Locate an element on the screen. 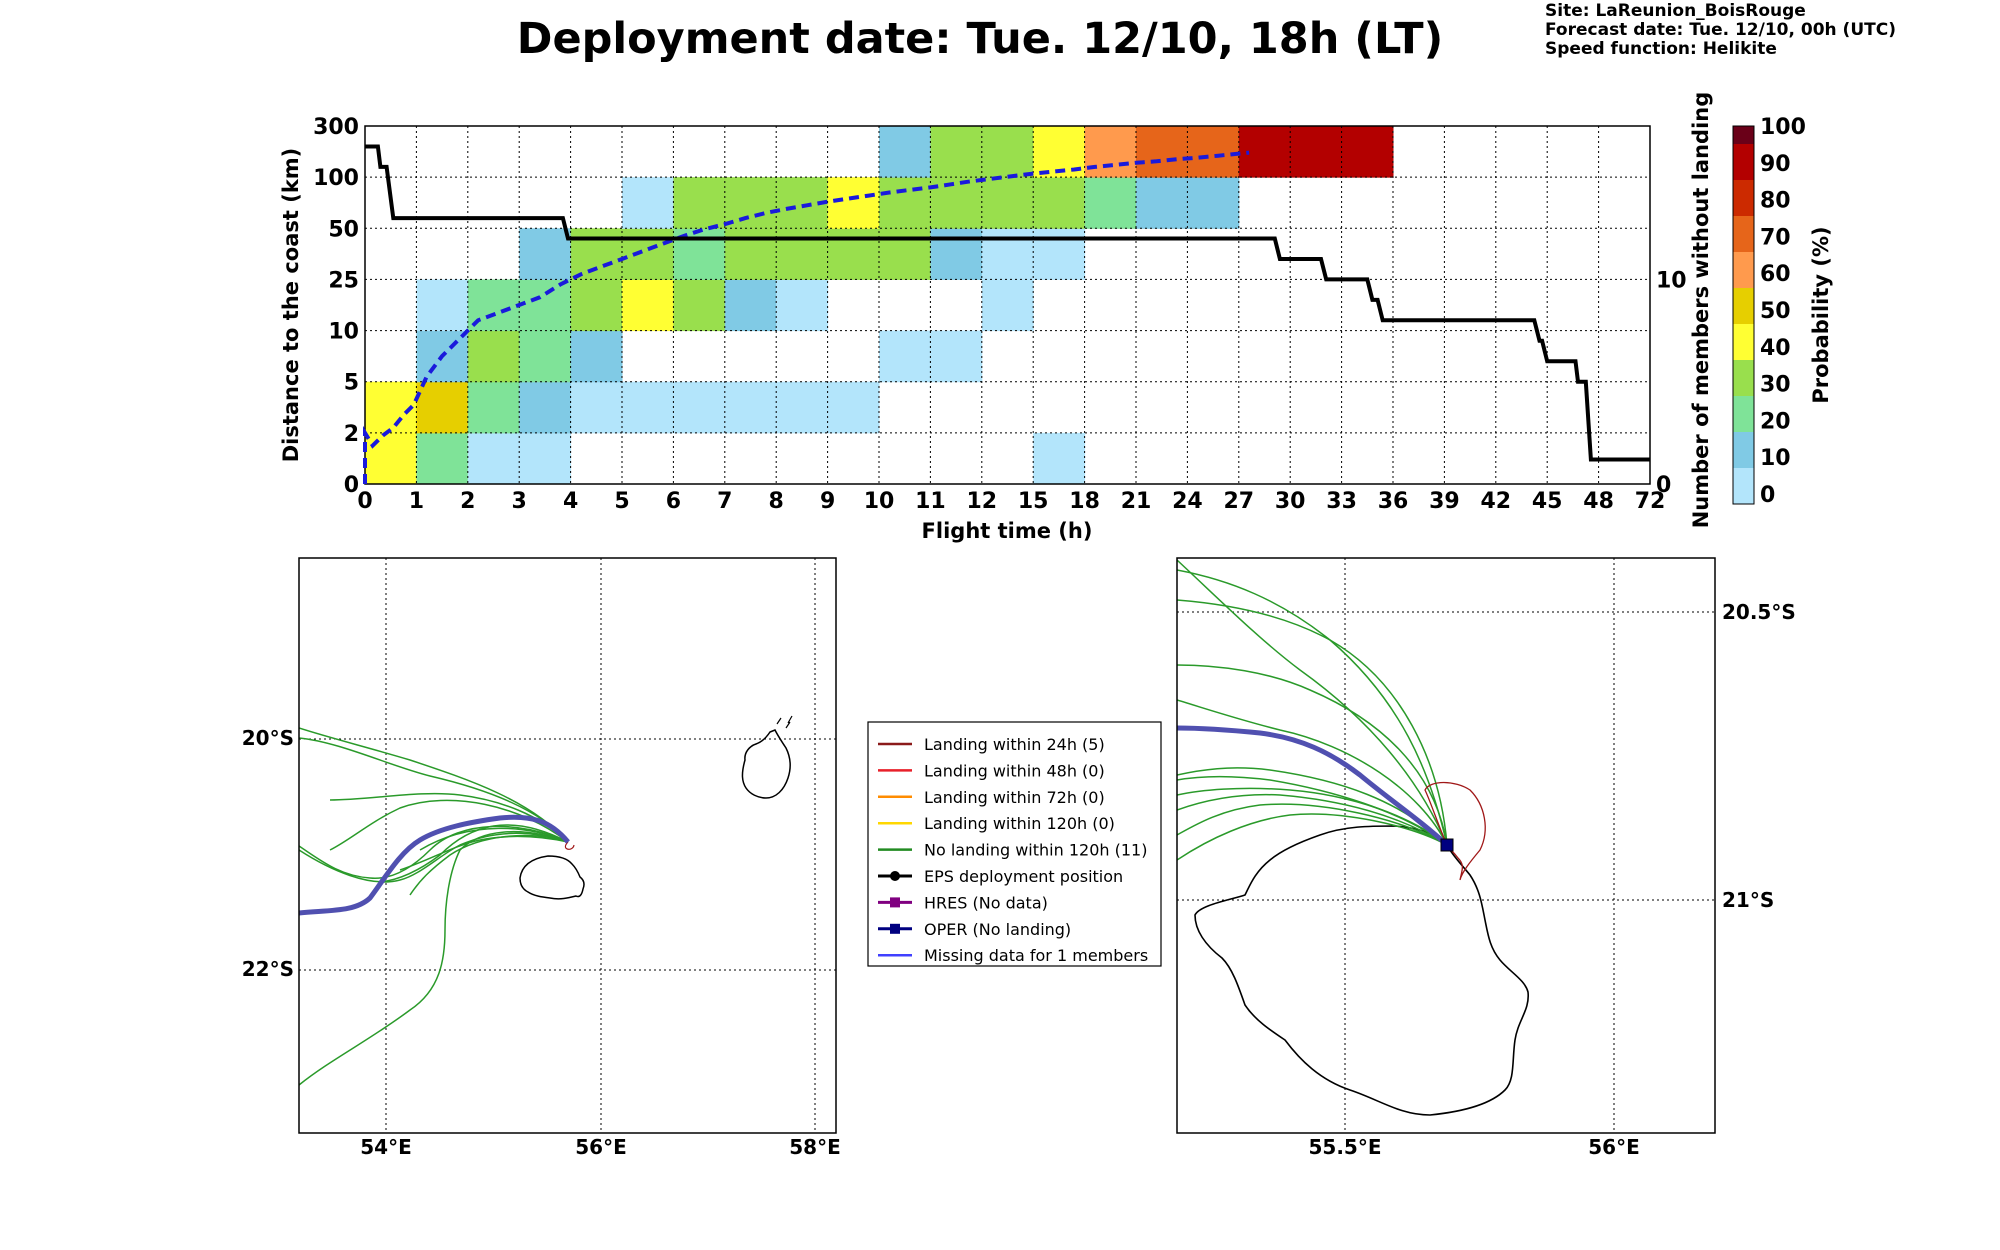 Image resolution: width=2000 pixels, height=1250 pixels. colorbar-tick-label: 40 is located at coordinates (1775, 348).